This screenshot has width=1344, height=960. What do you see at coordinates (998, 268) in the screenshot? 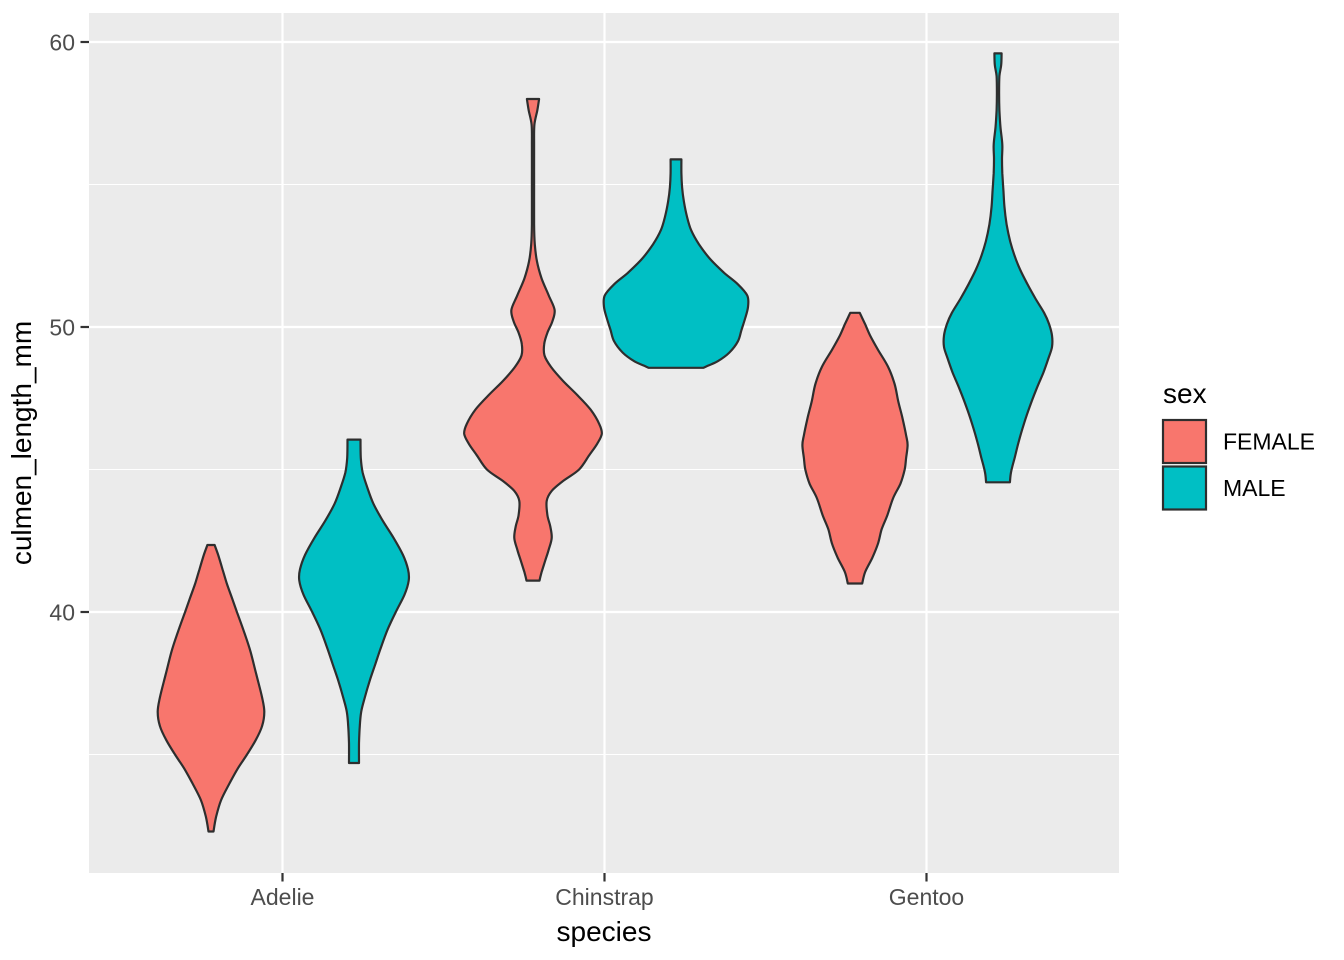
I see `violin-gentoo-male` at bounding box center [998, 268].